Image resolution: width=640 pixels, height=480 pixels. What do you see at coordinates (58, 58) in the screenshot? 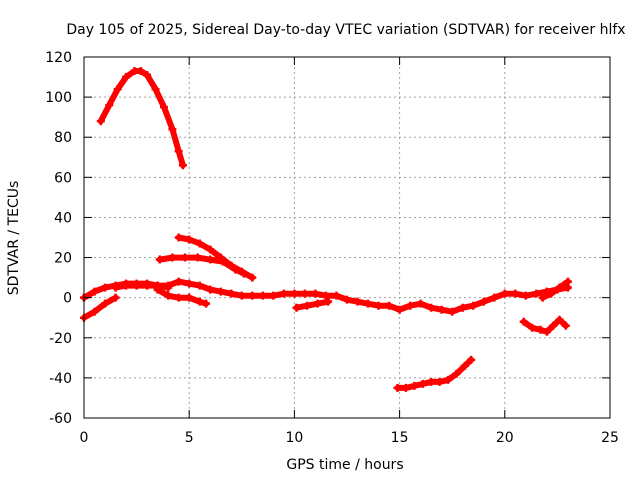
I see `y-tick-label: 120` at bounding box center [58, 58].